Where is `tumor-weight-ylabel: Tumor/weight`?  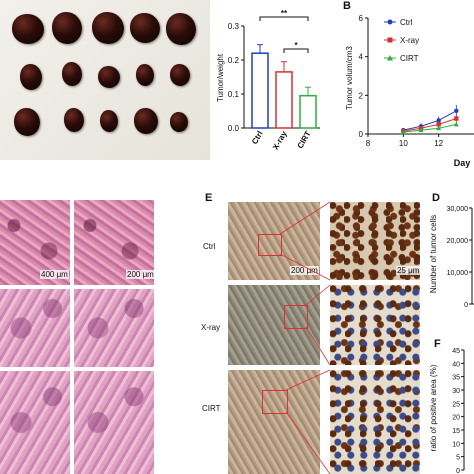 tumor-weight-ylabel: Tumor/weight is located at coordinates (220, 77).